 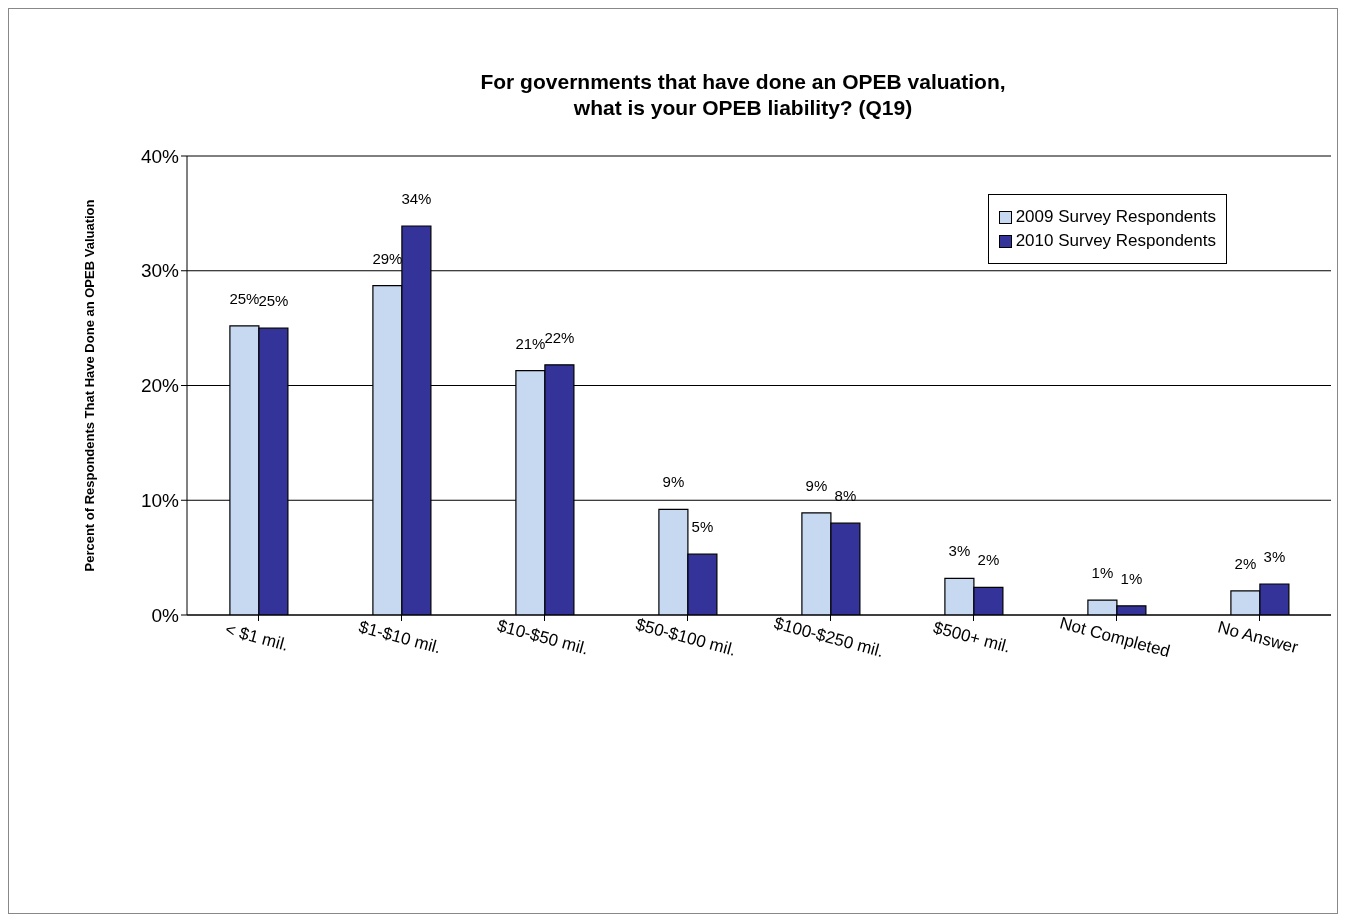 What do you see at coordinates (1115, 241) in the screenshot?
I see `legend-label: 2010 Survey Respondents` at bounding box center [1115, 241].